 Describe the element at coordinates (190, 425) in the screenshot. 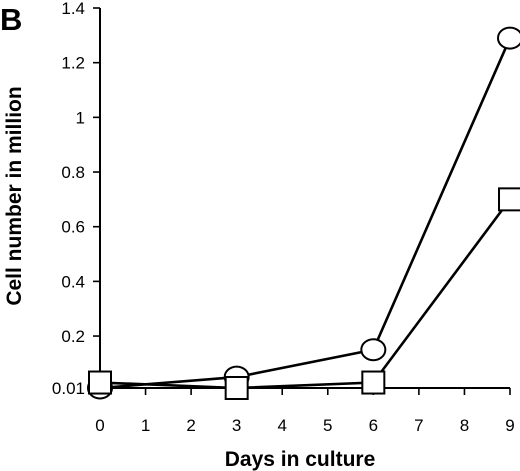

I see `x-tick-label: 2` at that location.